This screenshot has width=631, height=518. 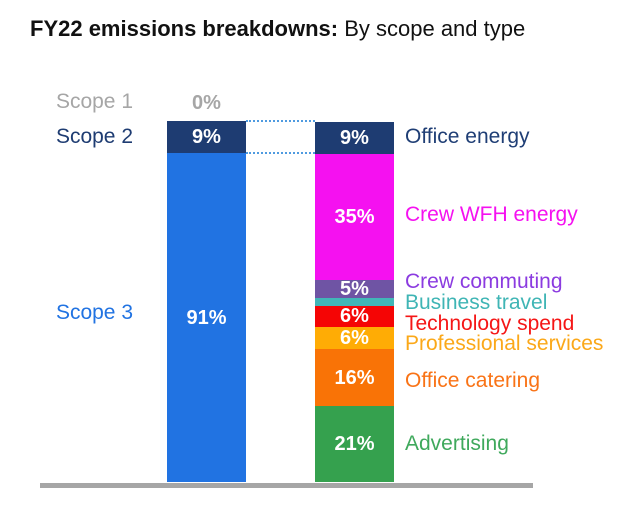 I want to click on segment-value-label-crew-commuting: 5%, so click(x=354, y=289).